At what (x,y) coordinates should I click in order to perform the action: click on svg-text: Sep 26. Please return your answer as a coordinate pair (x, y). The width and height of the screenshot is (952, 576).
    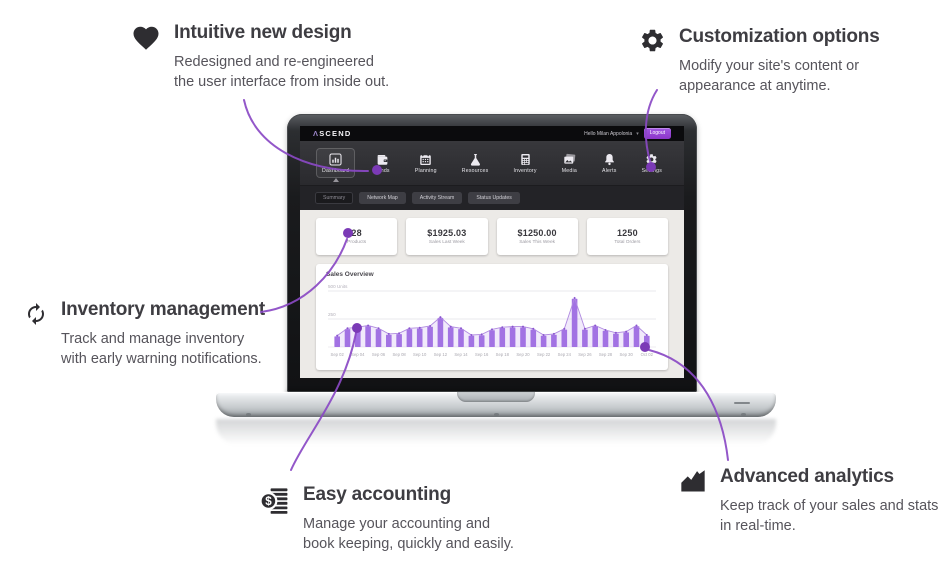
    Looking at the image, I should click on (585, 354).